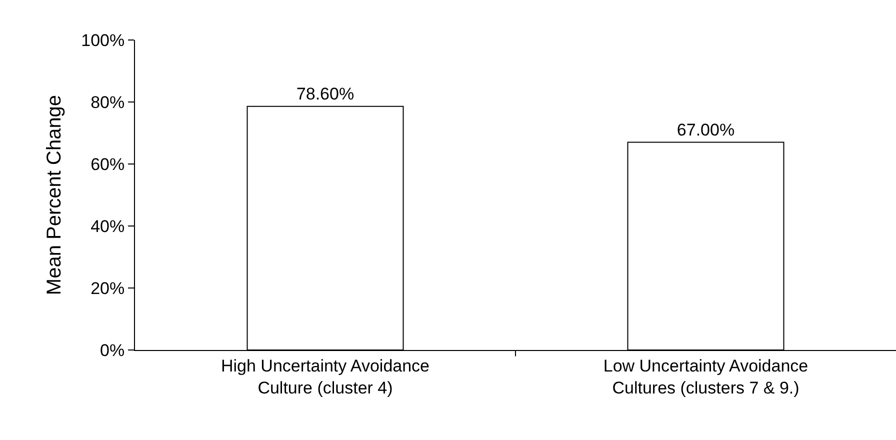 This screenshot has width=896, height=440. Describe the element at coordinates (705, 377) in the screenshot. I see `x-tick-label: Low Uncertainty Avoidance Cultures (clusters 7 & 9.)` at that location.